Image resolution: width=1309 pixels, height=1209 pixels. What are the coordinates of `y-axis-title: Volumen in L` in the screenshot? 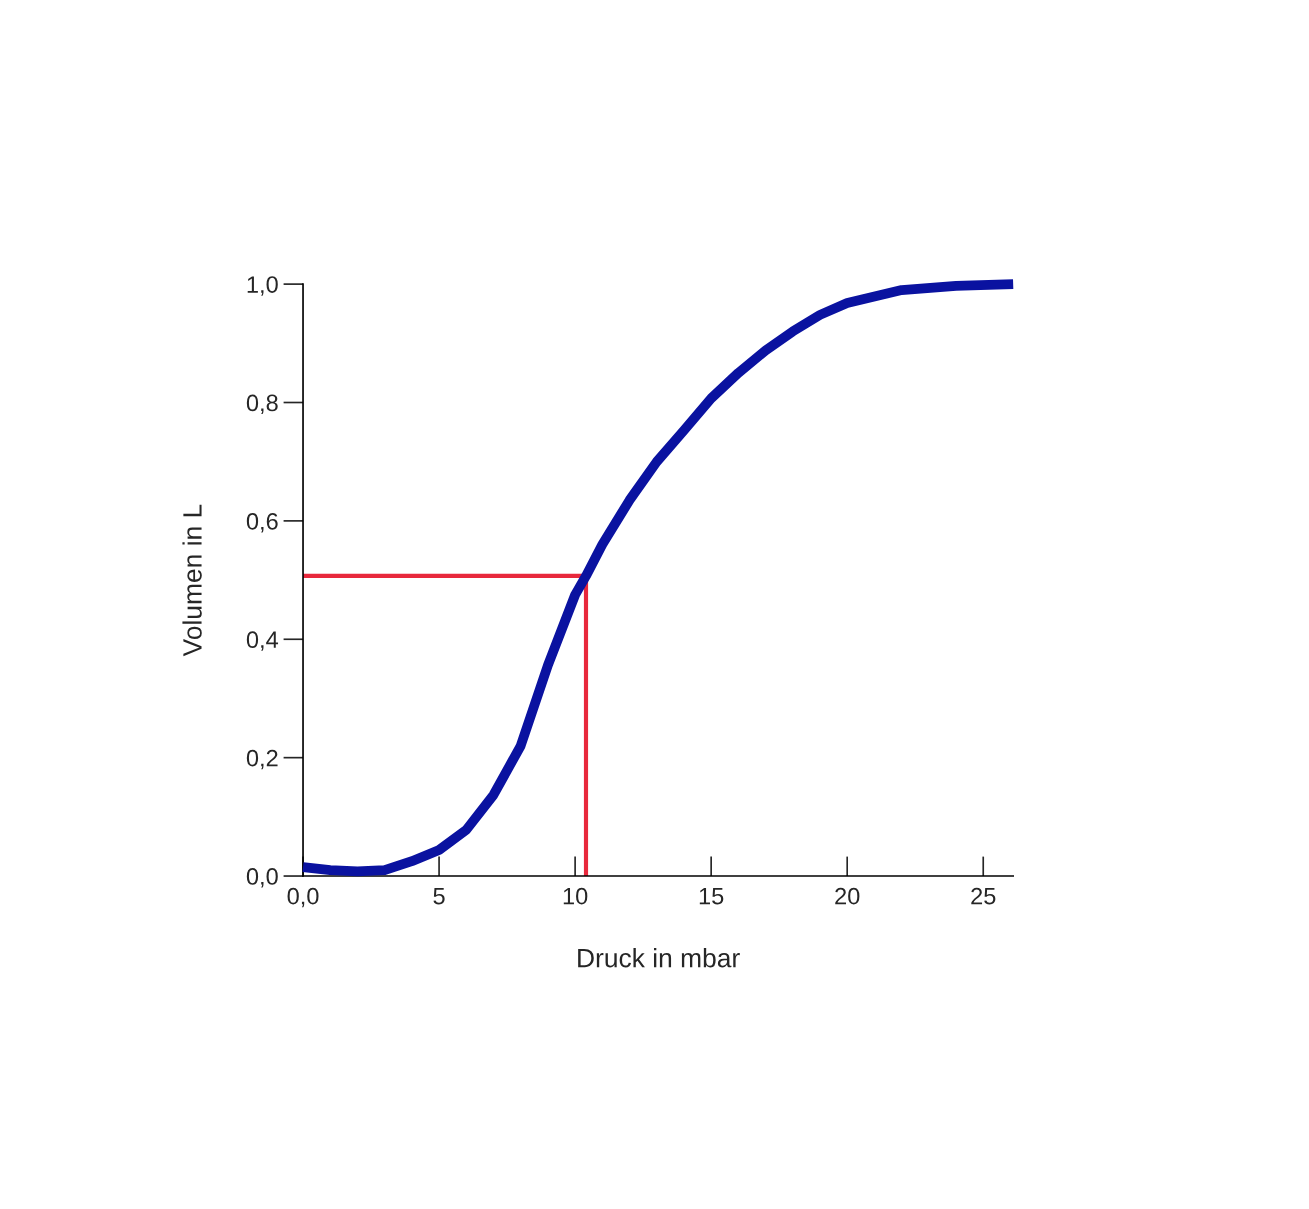 It's located at (192, 580).